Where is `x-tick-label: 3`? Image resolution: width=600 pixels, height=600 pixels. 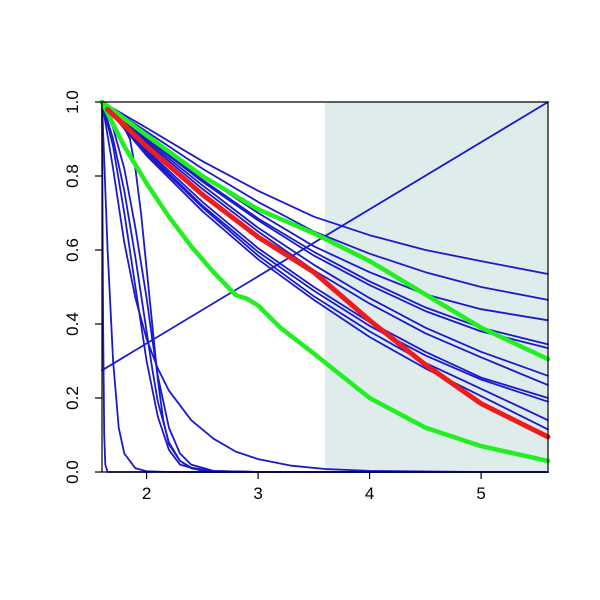 x-tick-label: 3 is located at coordinates (257, 493).